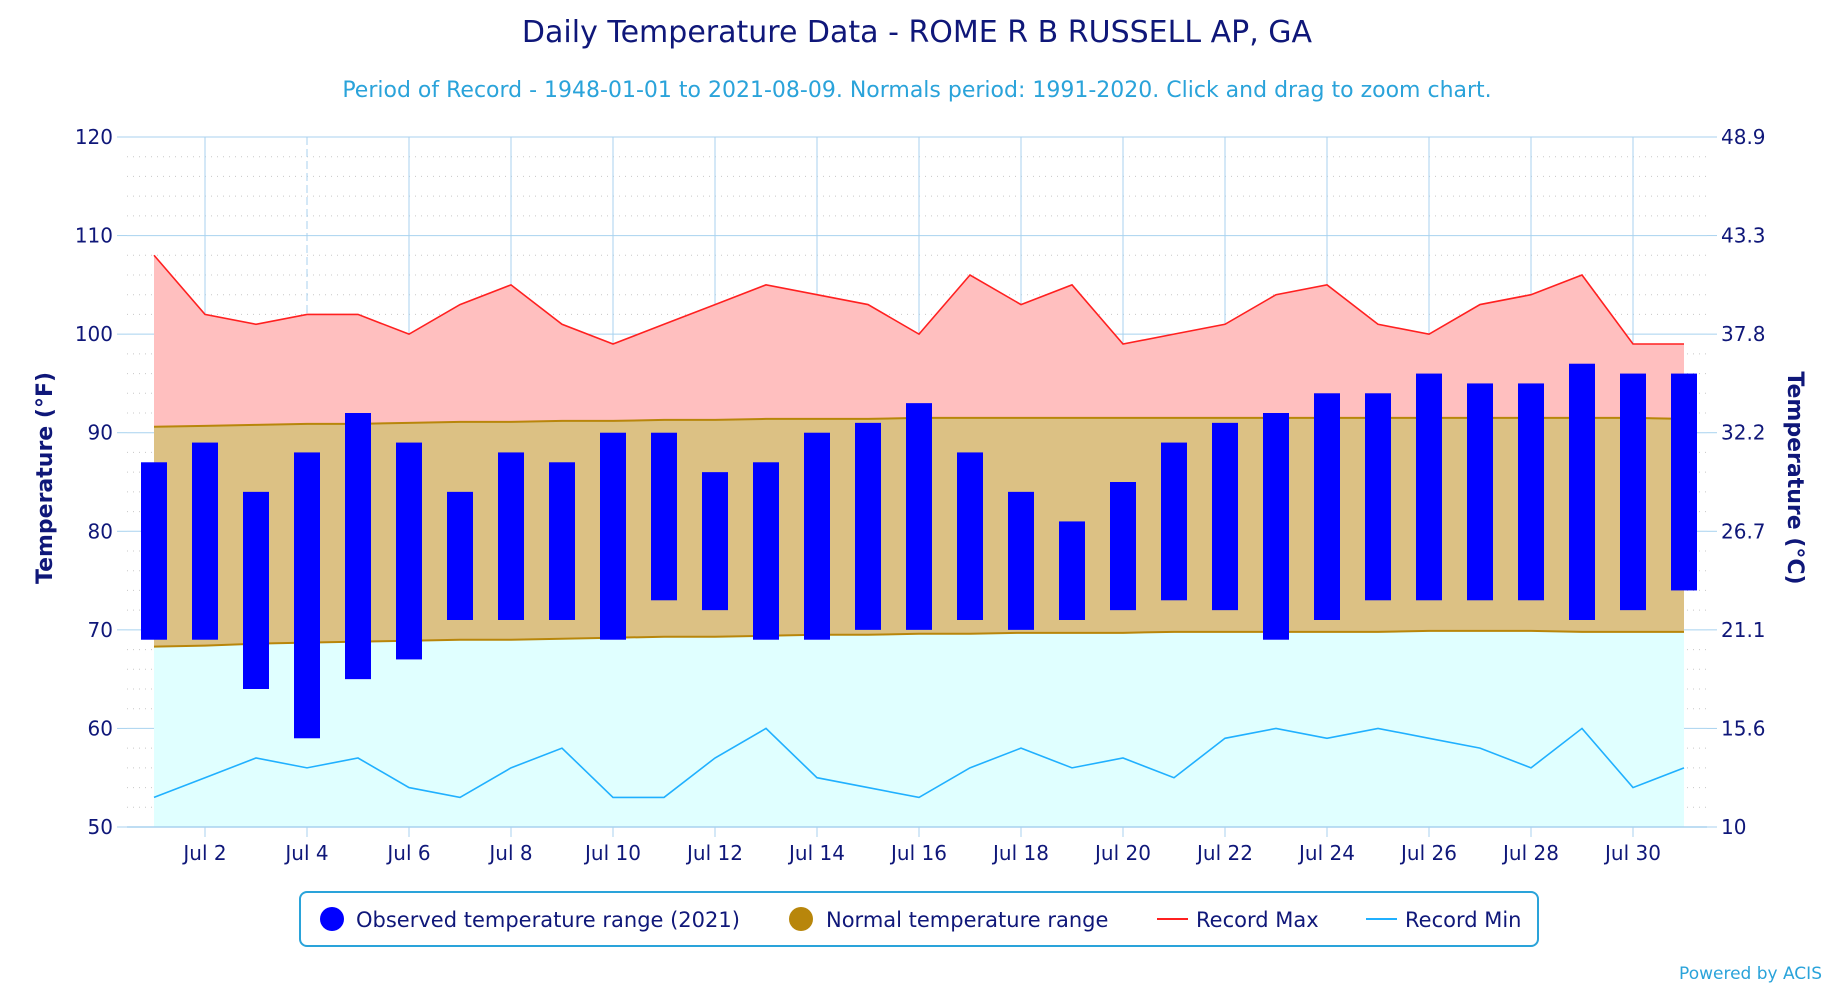 The width and height of the screenshot is (1834, 984). What do you see at coordinates (548, 920) in the screenshot?
I see `legend-observed-label: Observed temperature range (2021)` at bounding box center [548, 920].